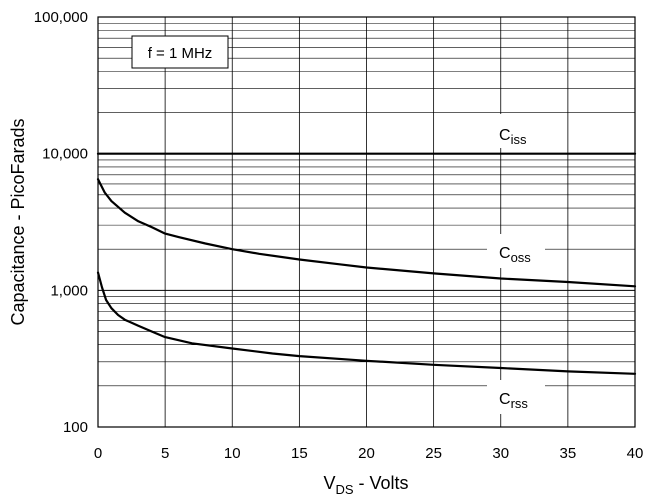 The image size is (645, 497). Describe the element at coordinates (75, 427) in the screenshot. I see `y-tick-label: 100` at that location.